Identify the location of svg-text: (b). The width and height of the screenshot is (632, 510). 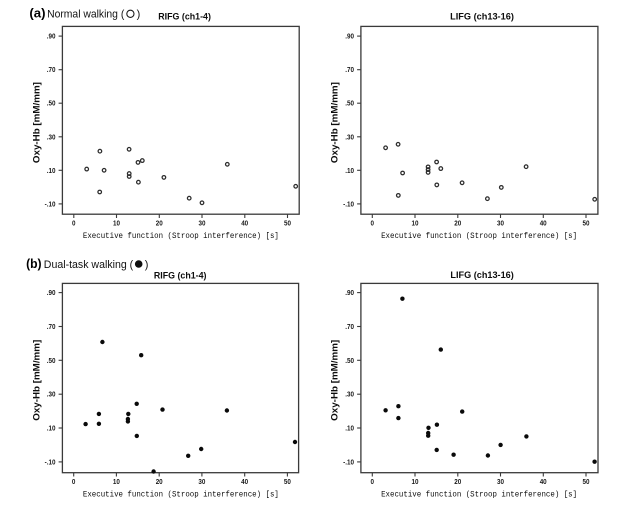
(33, 264).